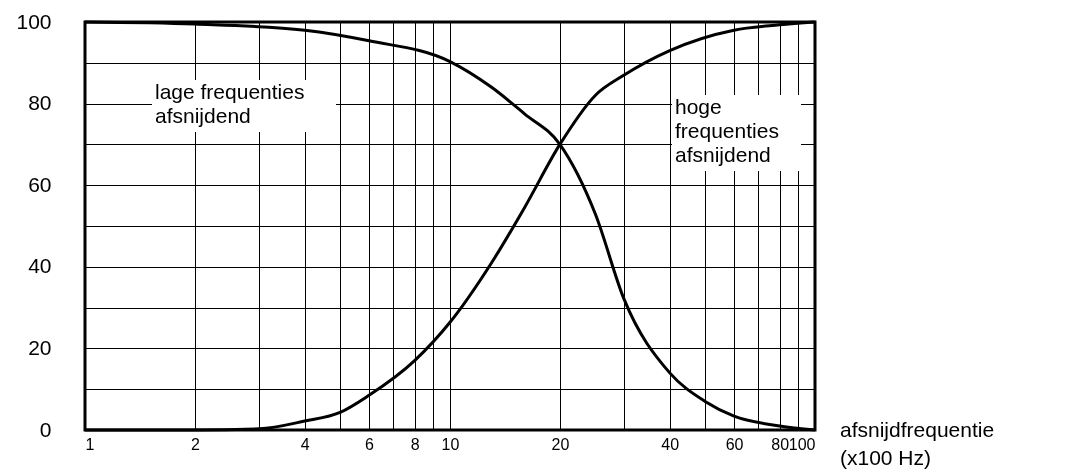 The height and width of the screenshot is (476, 1084). Describe the element at coordinates (90, 444) in the screenshot. I see `x-tick-label: 1` at that location.